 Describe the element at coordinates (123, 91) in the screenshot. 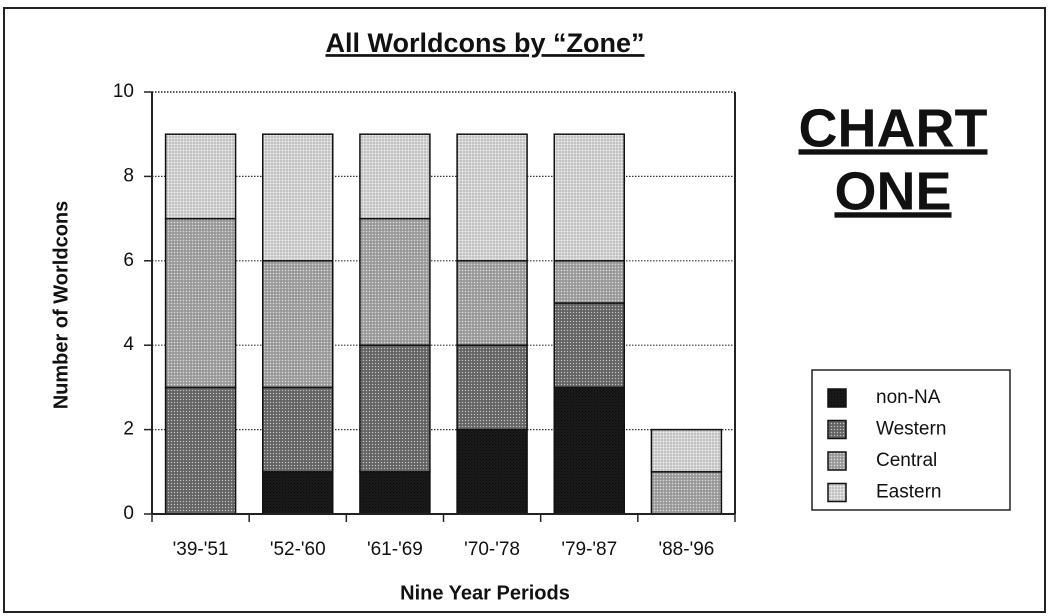

I see `y-tick-label: 10` at that location.